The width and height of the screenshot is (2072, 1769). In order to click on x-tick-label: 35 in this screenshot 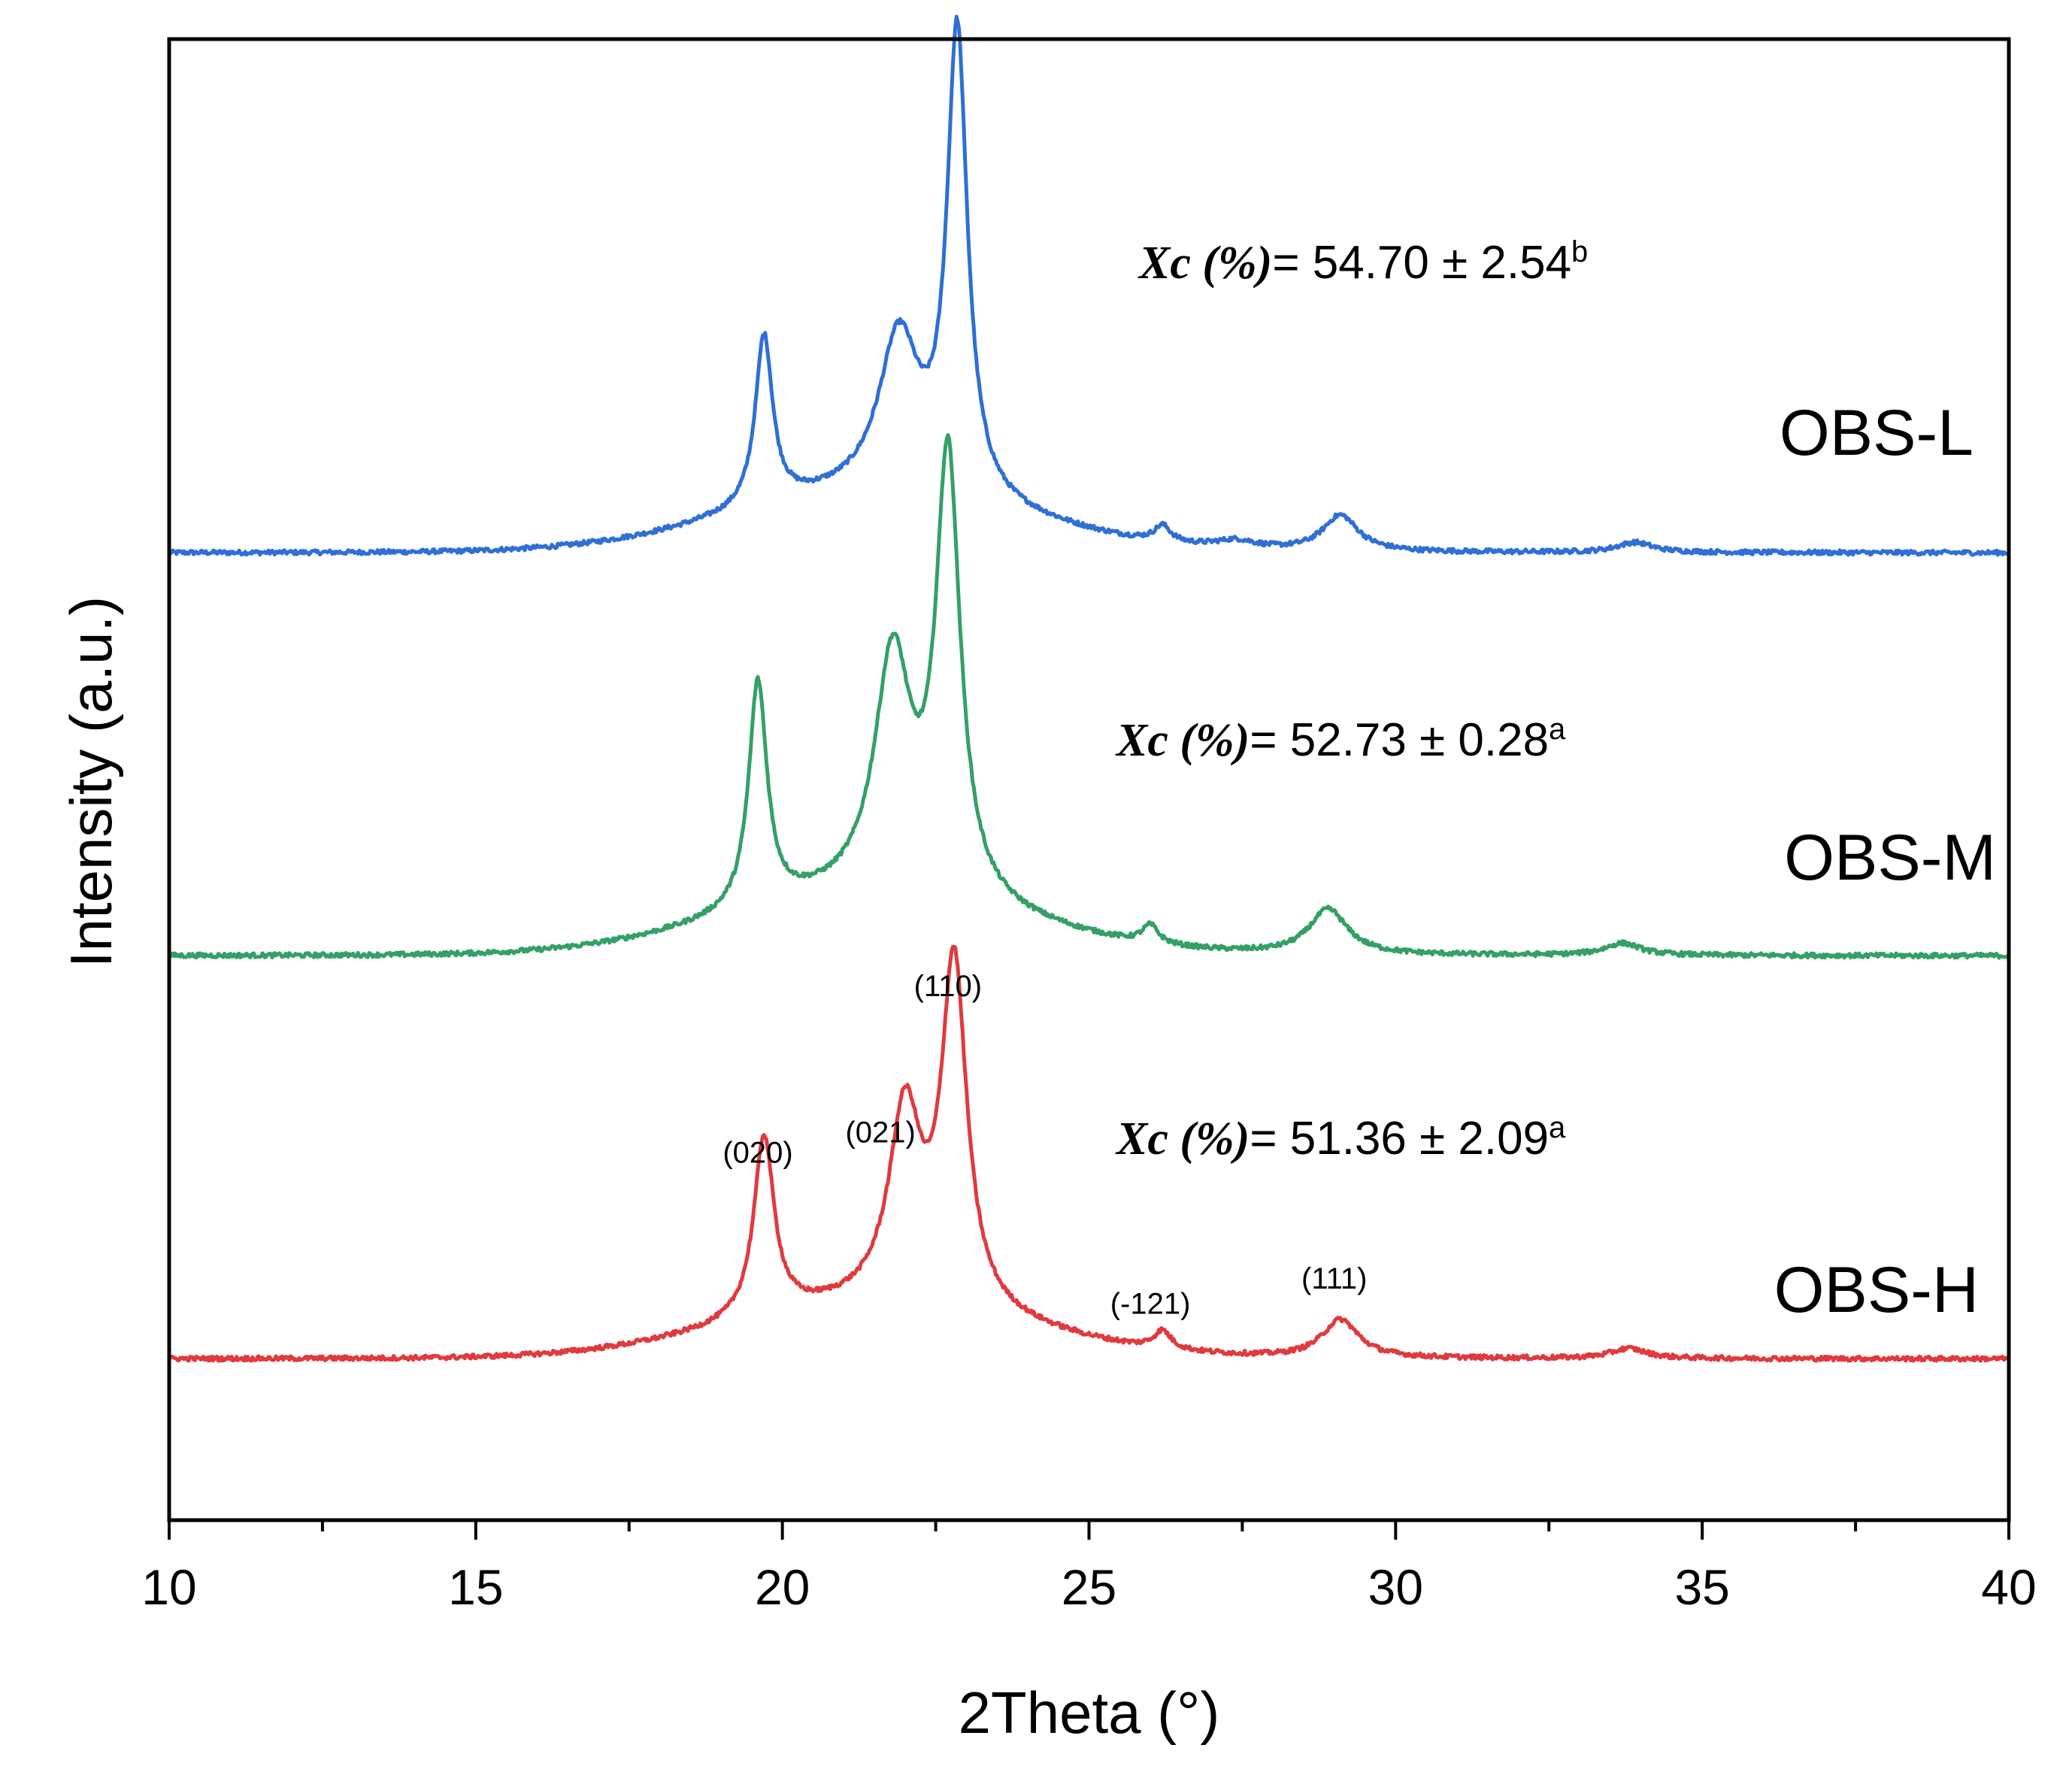, I will do `click(1701, 1587)`.